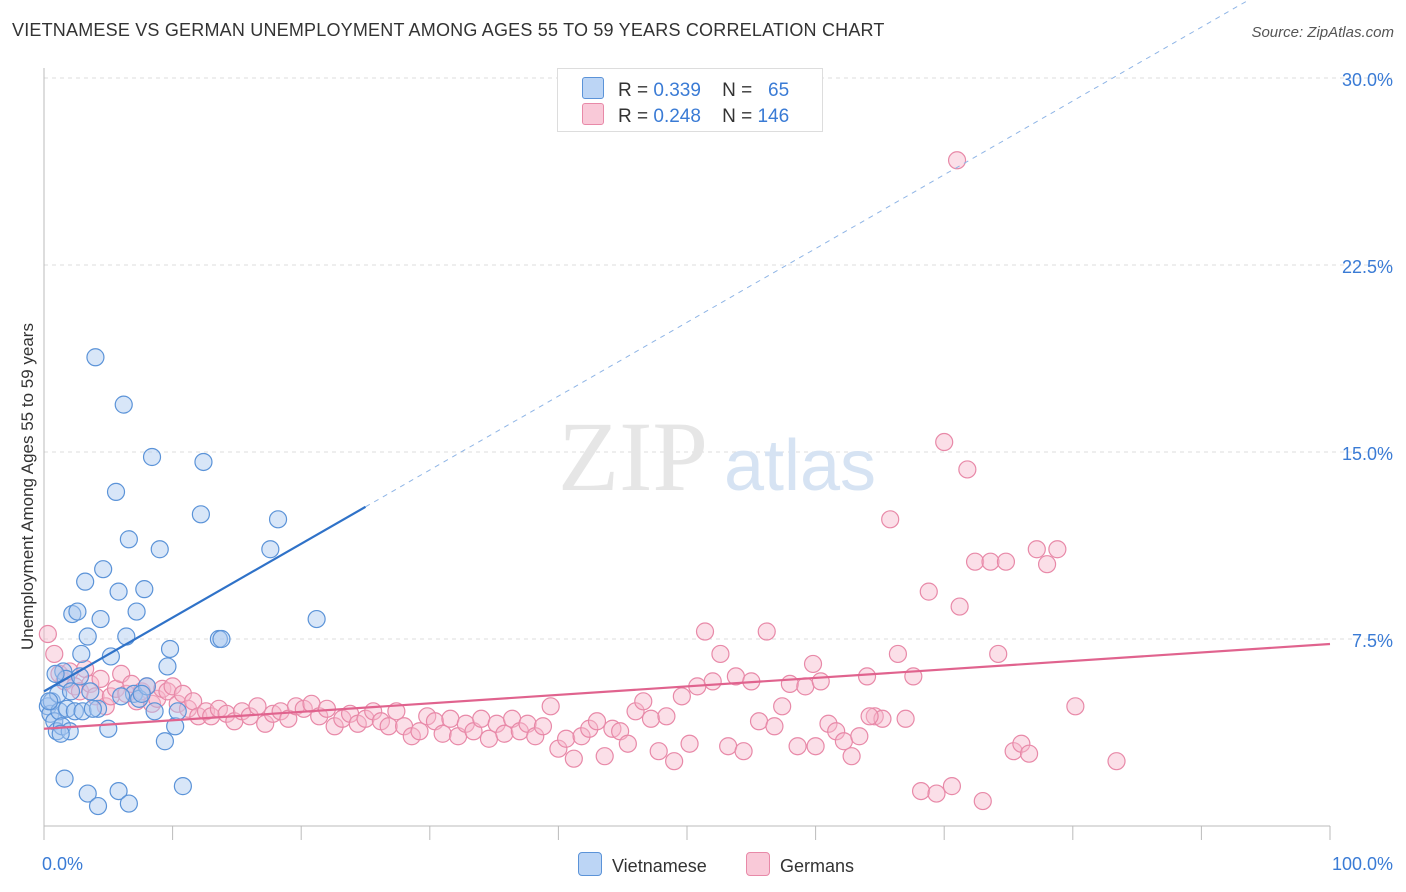  I want to click on legend-n-label: N =, so click(737, 116).